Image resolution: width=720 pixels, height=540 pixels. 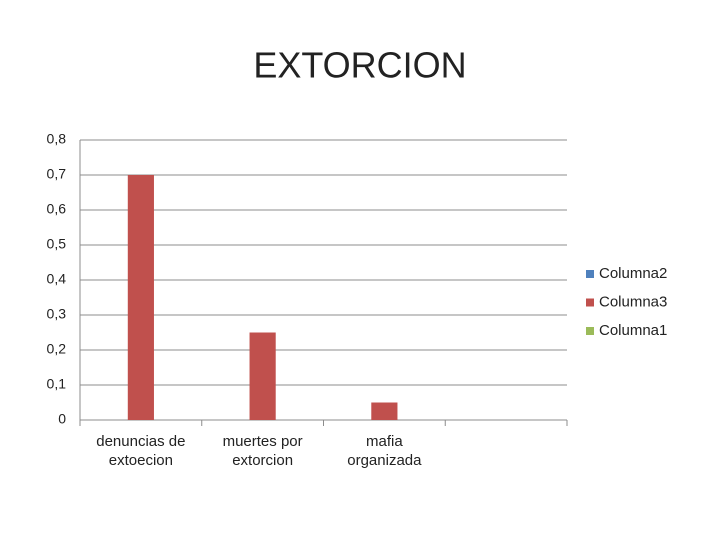 I want to click on y-tick-label: 0,5, so click(x=57, y=244).